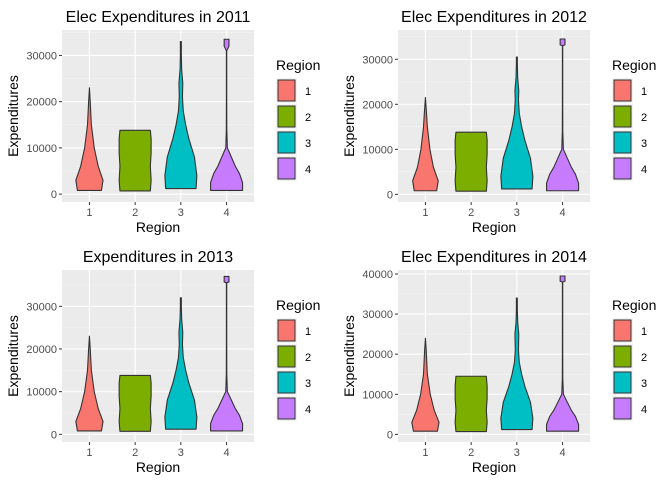 The height and width of the screenshot is (485, 672). I want to click on chart-title: Expenditures in 2013, so click(158, 257).